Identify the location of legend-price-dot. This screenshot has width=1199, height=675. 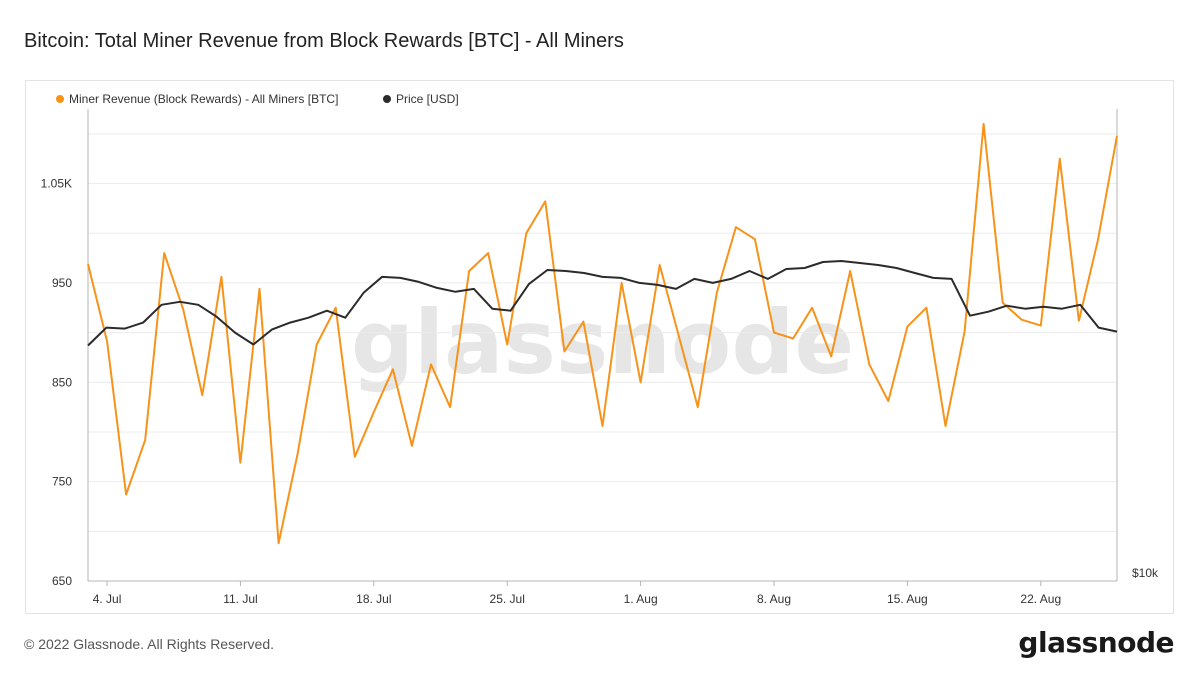
(387, 99).